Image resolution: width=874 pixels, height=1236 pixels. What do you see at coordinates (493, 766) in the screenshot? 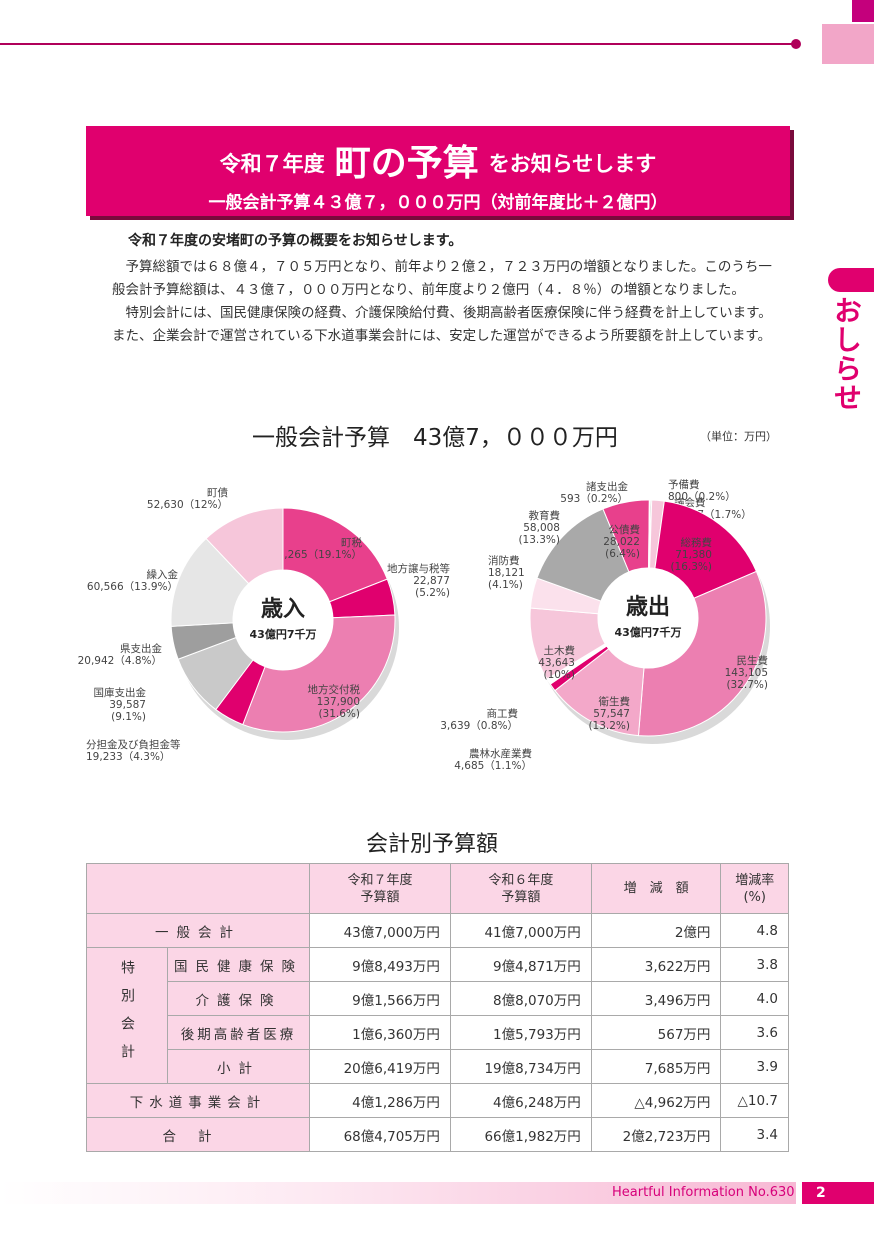
I see `slice-value-label: 4,685（1.1%）` at bounding box center [493, 766].